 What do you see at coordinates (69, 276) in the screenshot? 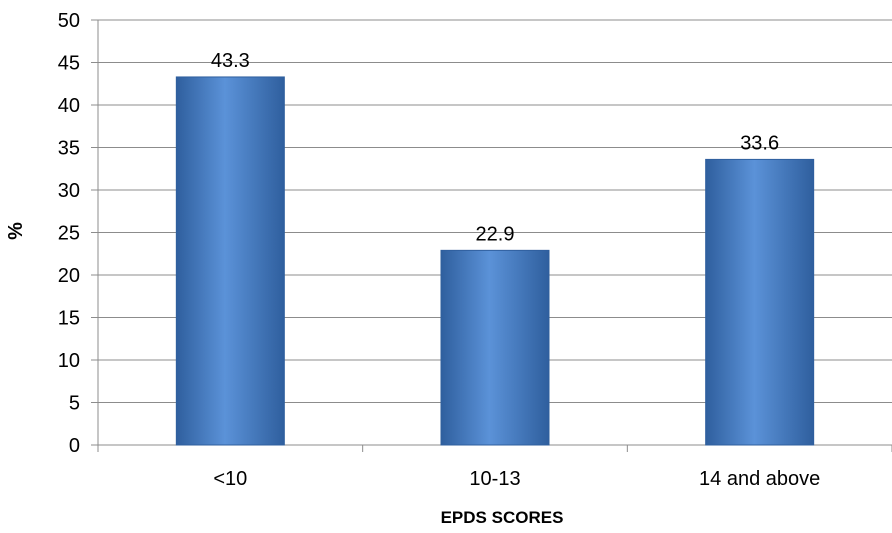
I see `y-tick-label: 20` at bounding box center [69, 276].